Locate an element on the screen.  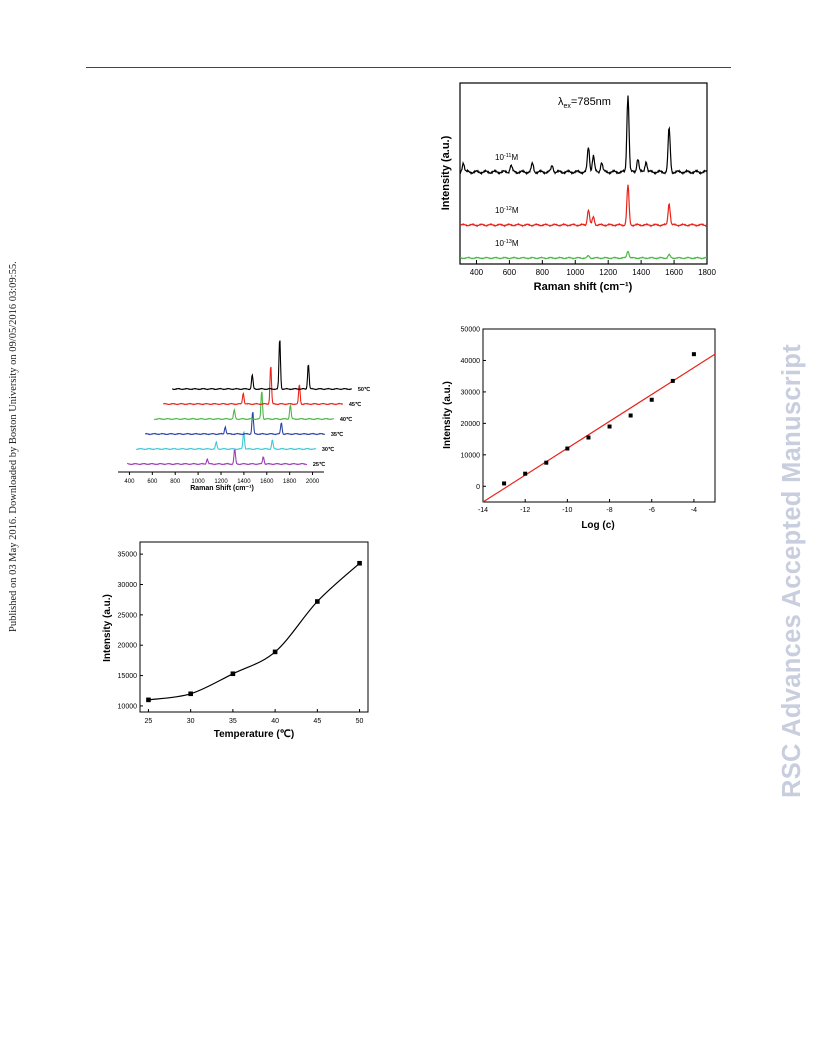
x-axis-title: Temperature (℃) is located at coordinates (254, 734).